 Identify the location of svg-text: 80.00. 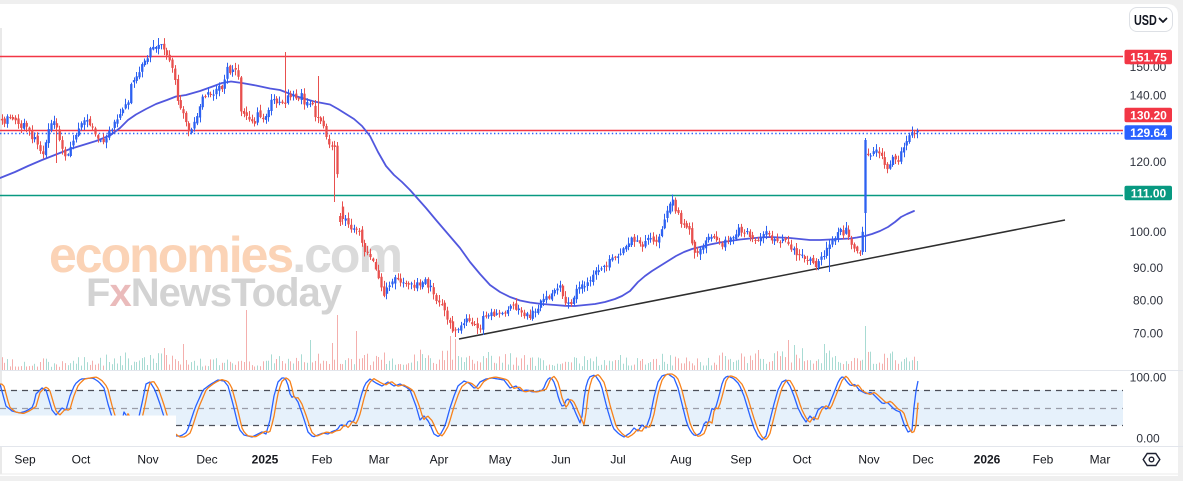
(1148, 301).